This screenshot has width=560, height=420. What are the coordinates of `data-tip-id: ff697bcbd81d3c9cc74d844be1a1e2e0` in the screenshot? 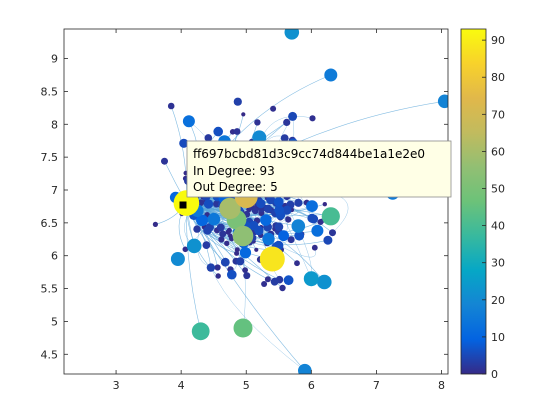 It's located at (309, 154).